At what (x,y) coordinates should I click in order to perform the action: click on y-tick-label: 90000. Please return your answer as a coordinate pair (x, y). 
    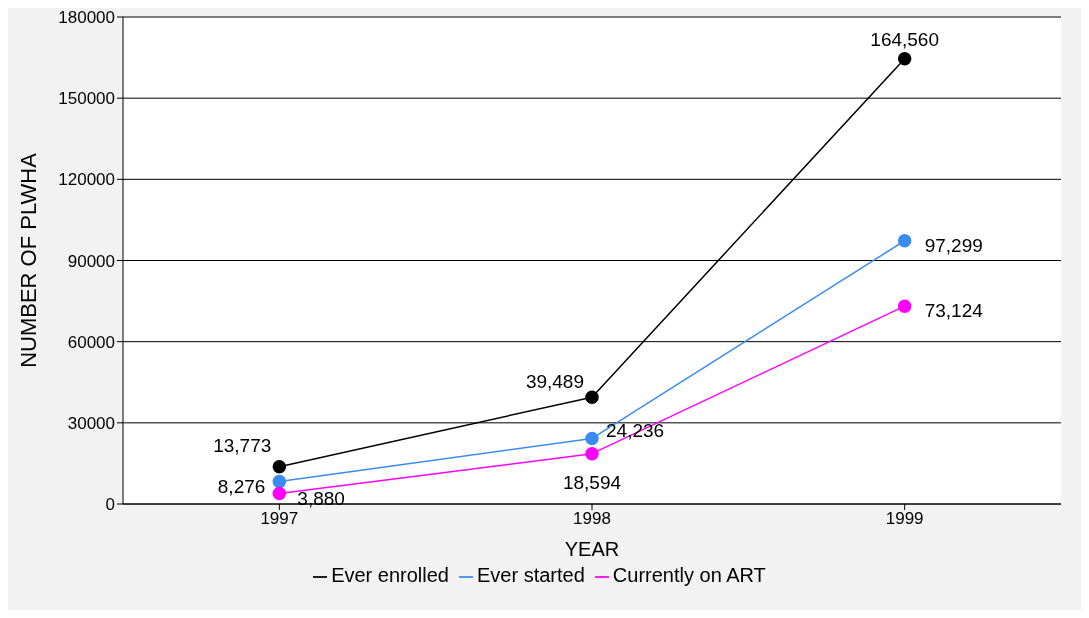
    Looking at the image, I should click on (91, 261).